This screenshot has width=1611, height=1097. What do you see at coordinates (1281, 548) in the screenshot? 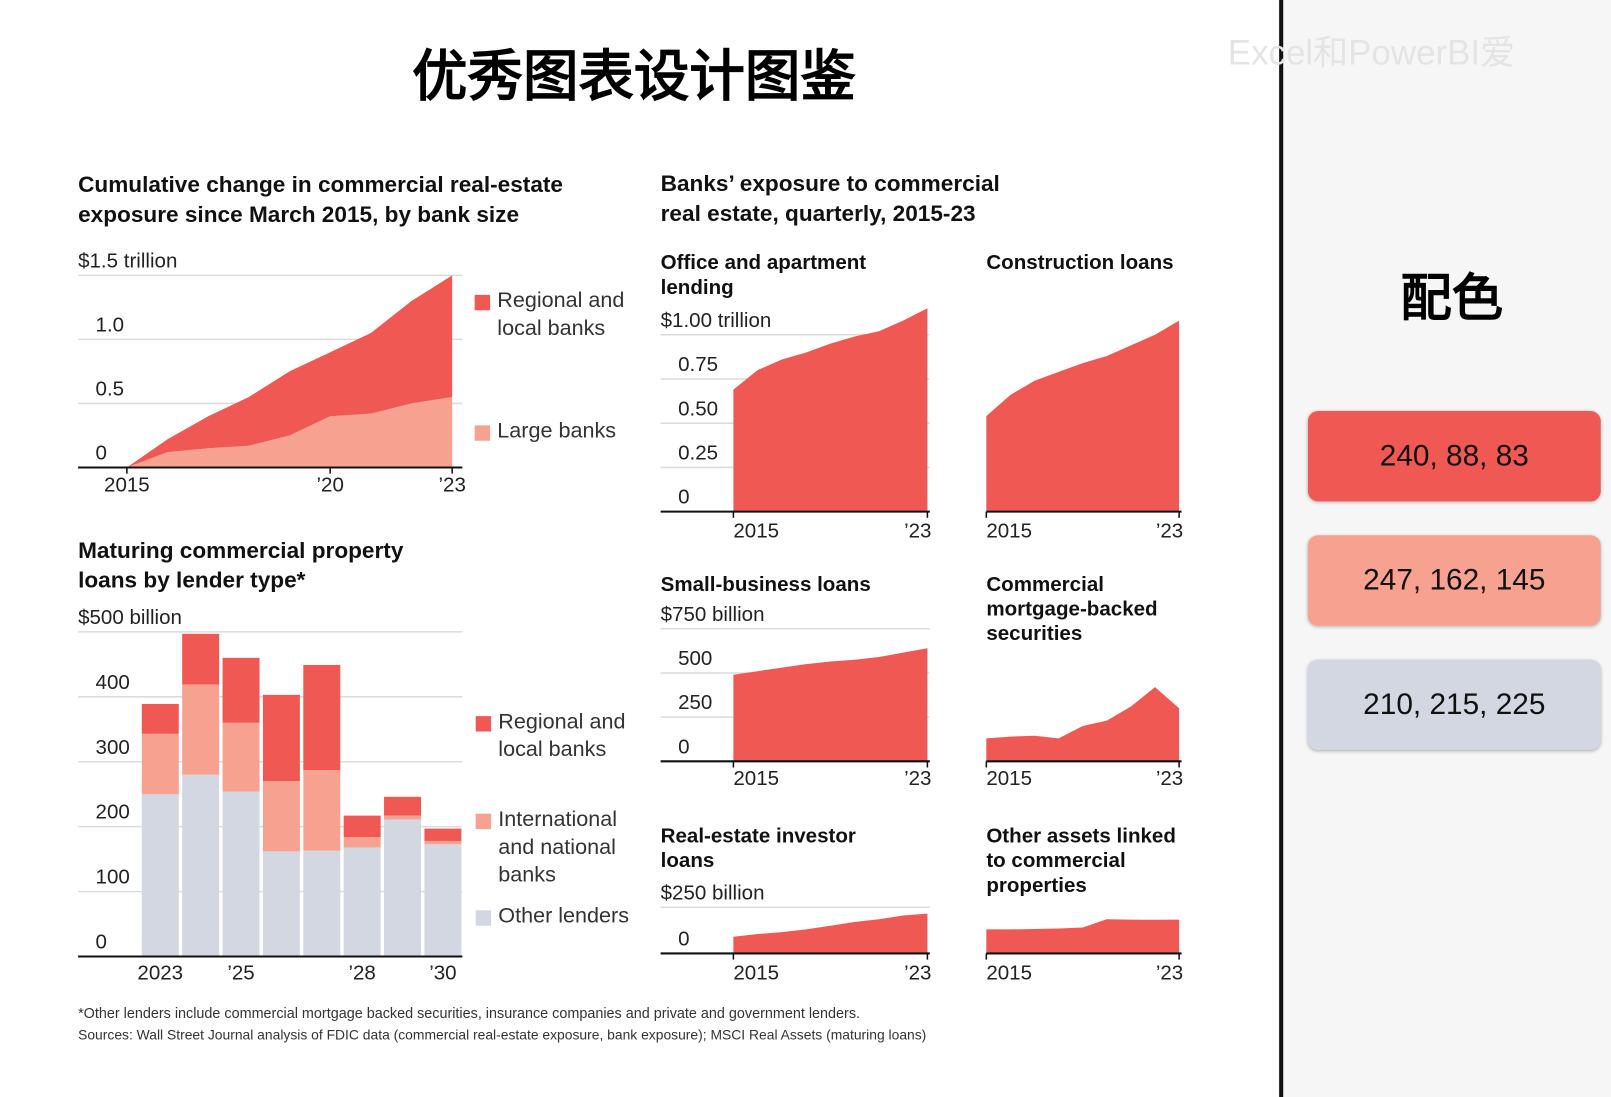
I see `divider` at bounding box center [1281, 548].